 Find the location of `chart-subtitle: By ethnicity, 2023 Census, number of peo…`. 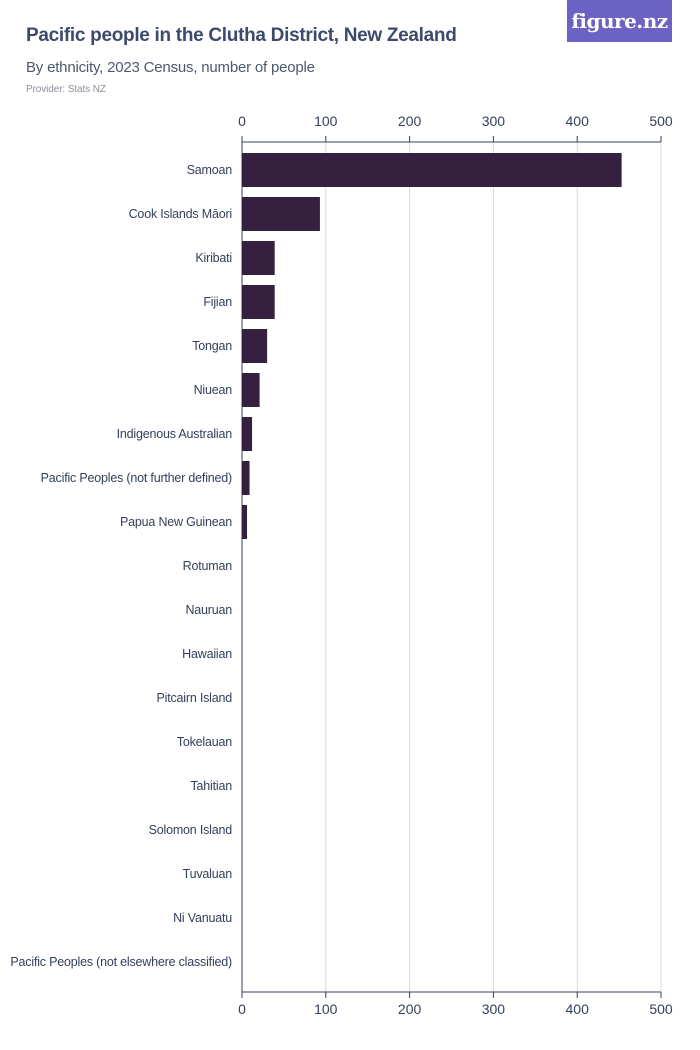

chart-subtitle: By ethnicity, 2023 Census, number of peo… is located at coordinates (170, 67).